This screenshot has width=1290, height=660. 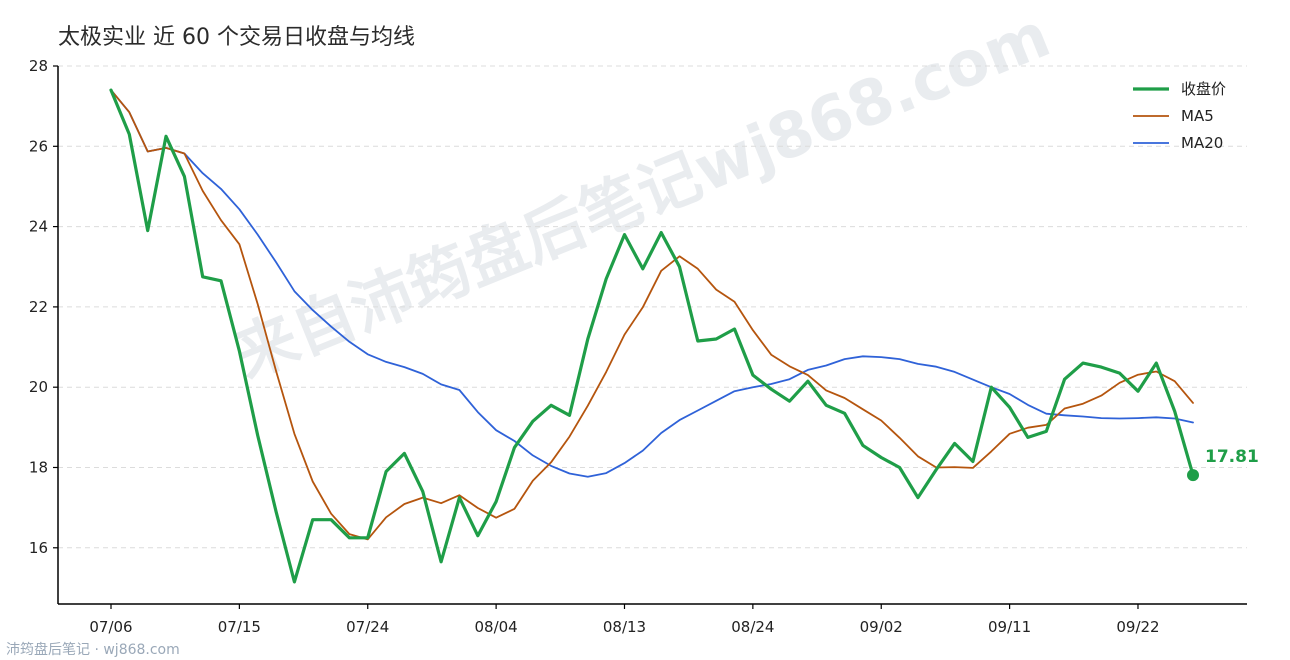 I want to click on y-tick-label: 22, so click(x=38, y=307).